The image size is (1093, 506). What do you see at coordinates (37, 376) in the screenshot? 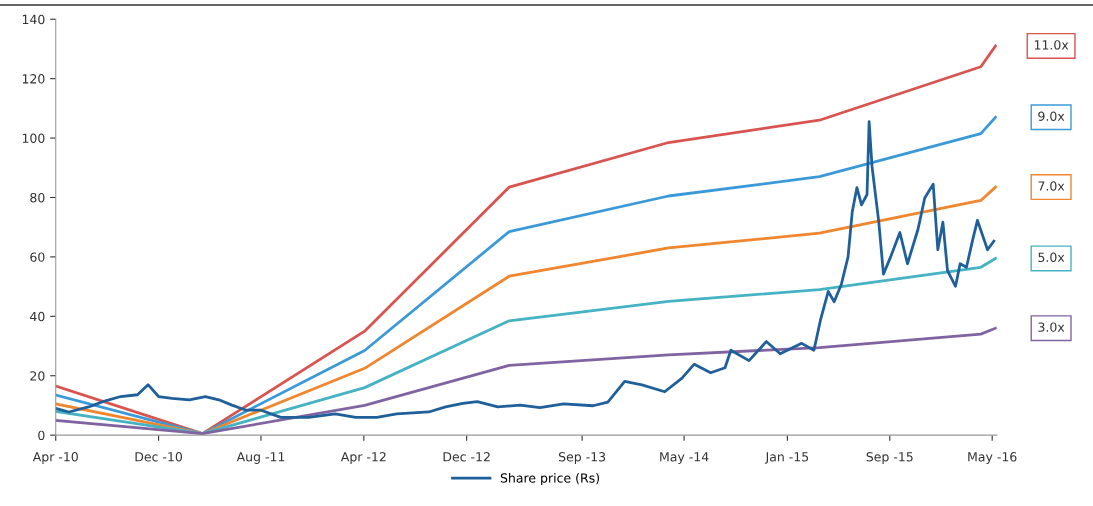
I see `y-tick-label: 20` at bounding box center [37, 376].